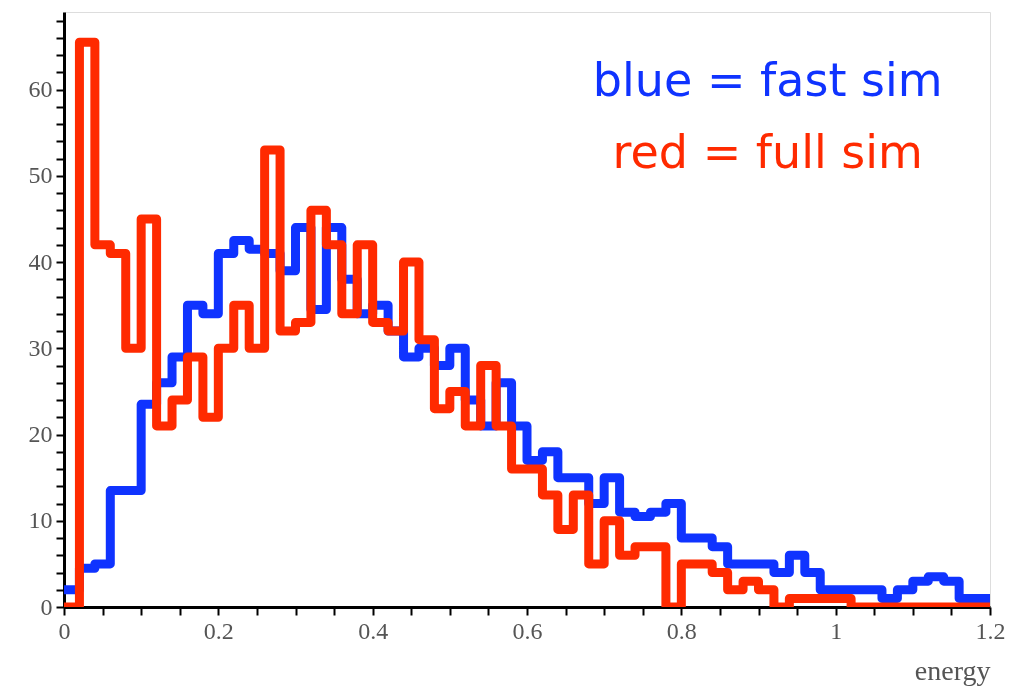  I want to click on x-tick-label: 0.6, so click(527, 630).